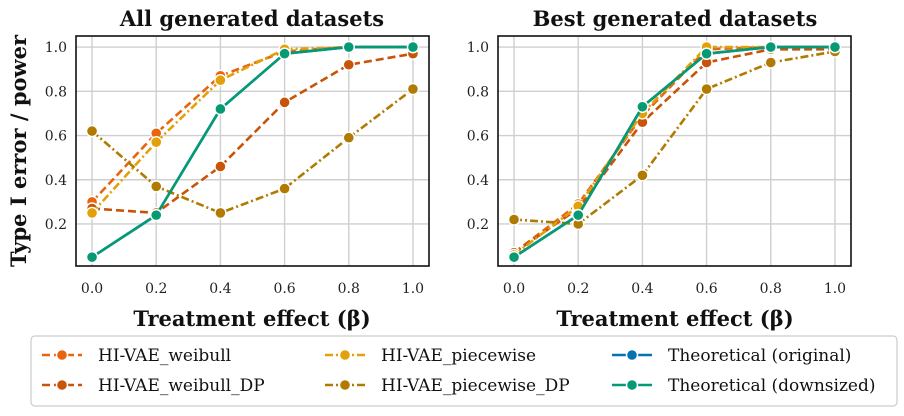  Describe the element at coordinates (478, 92) in the screenshot. I see `y-tick-label-right: 0.8` at that location.